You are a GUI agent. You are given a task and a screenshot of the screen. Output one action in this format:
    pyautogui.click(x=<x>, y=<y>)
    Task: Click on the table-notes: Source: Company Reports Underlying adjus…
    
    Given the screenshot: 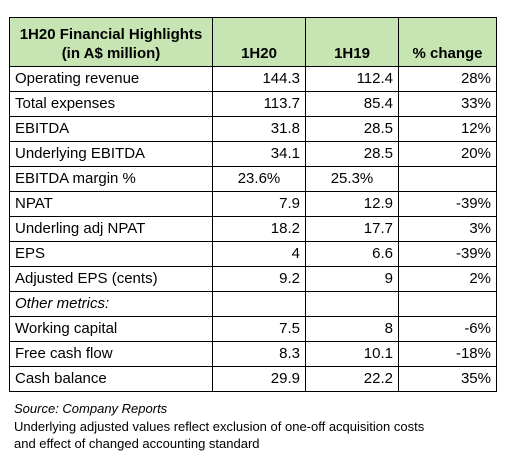 What is the action you would take?
    pyautogui.click(x=259, y=426)
    